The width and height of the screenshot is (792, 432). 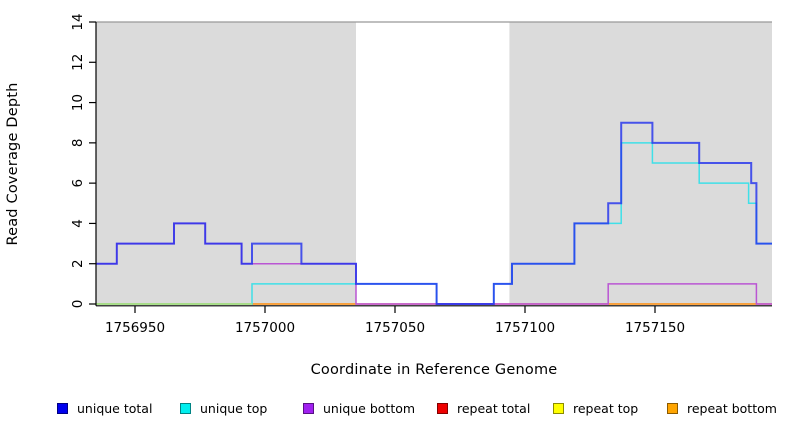 I want to click on x-tick-label: 1757050, so click(x=395, y=328).